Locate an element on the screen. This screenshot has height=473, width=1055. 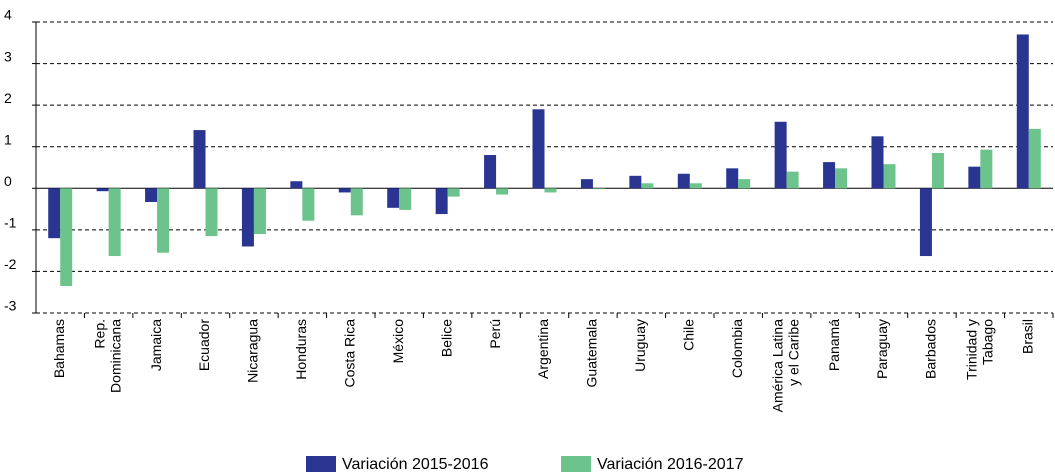
x-tick-group: Uruguay is located at coordinates (640, 345).